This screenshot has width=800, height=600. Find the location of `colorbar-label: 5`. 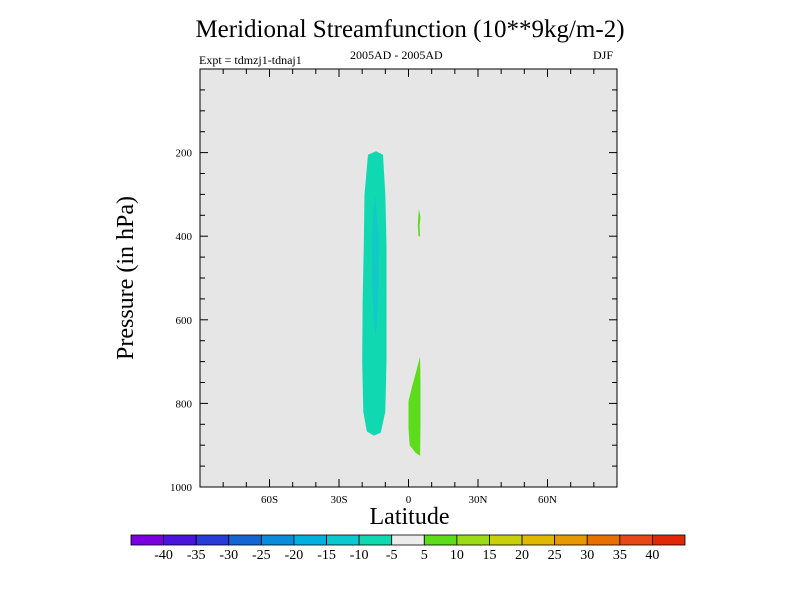

colorbar-label: 5 is located at coordinates (424, 555).